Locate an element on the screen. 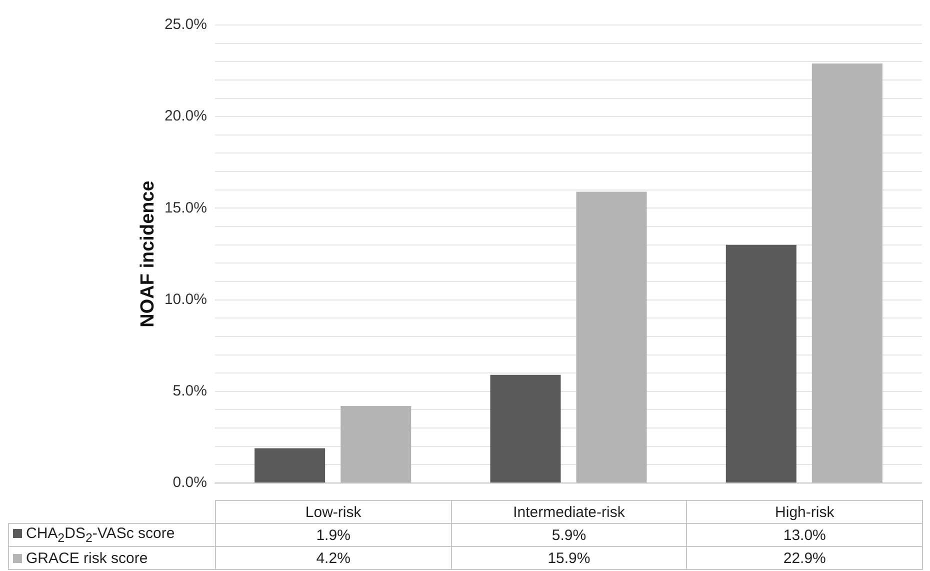 This screenshot has height=571, width=930. legend-label: CHA$_{2}$DS$_{2}$-VASc score is located at coordinates (100, 535).